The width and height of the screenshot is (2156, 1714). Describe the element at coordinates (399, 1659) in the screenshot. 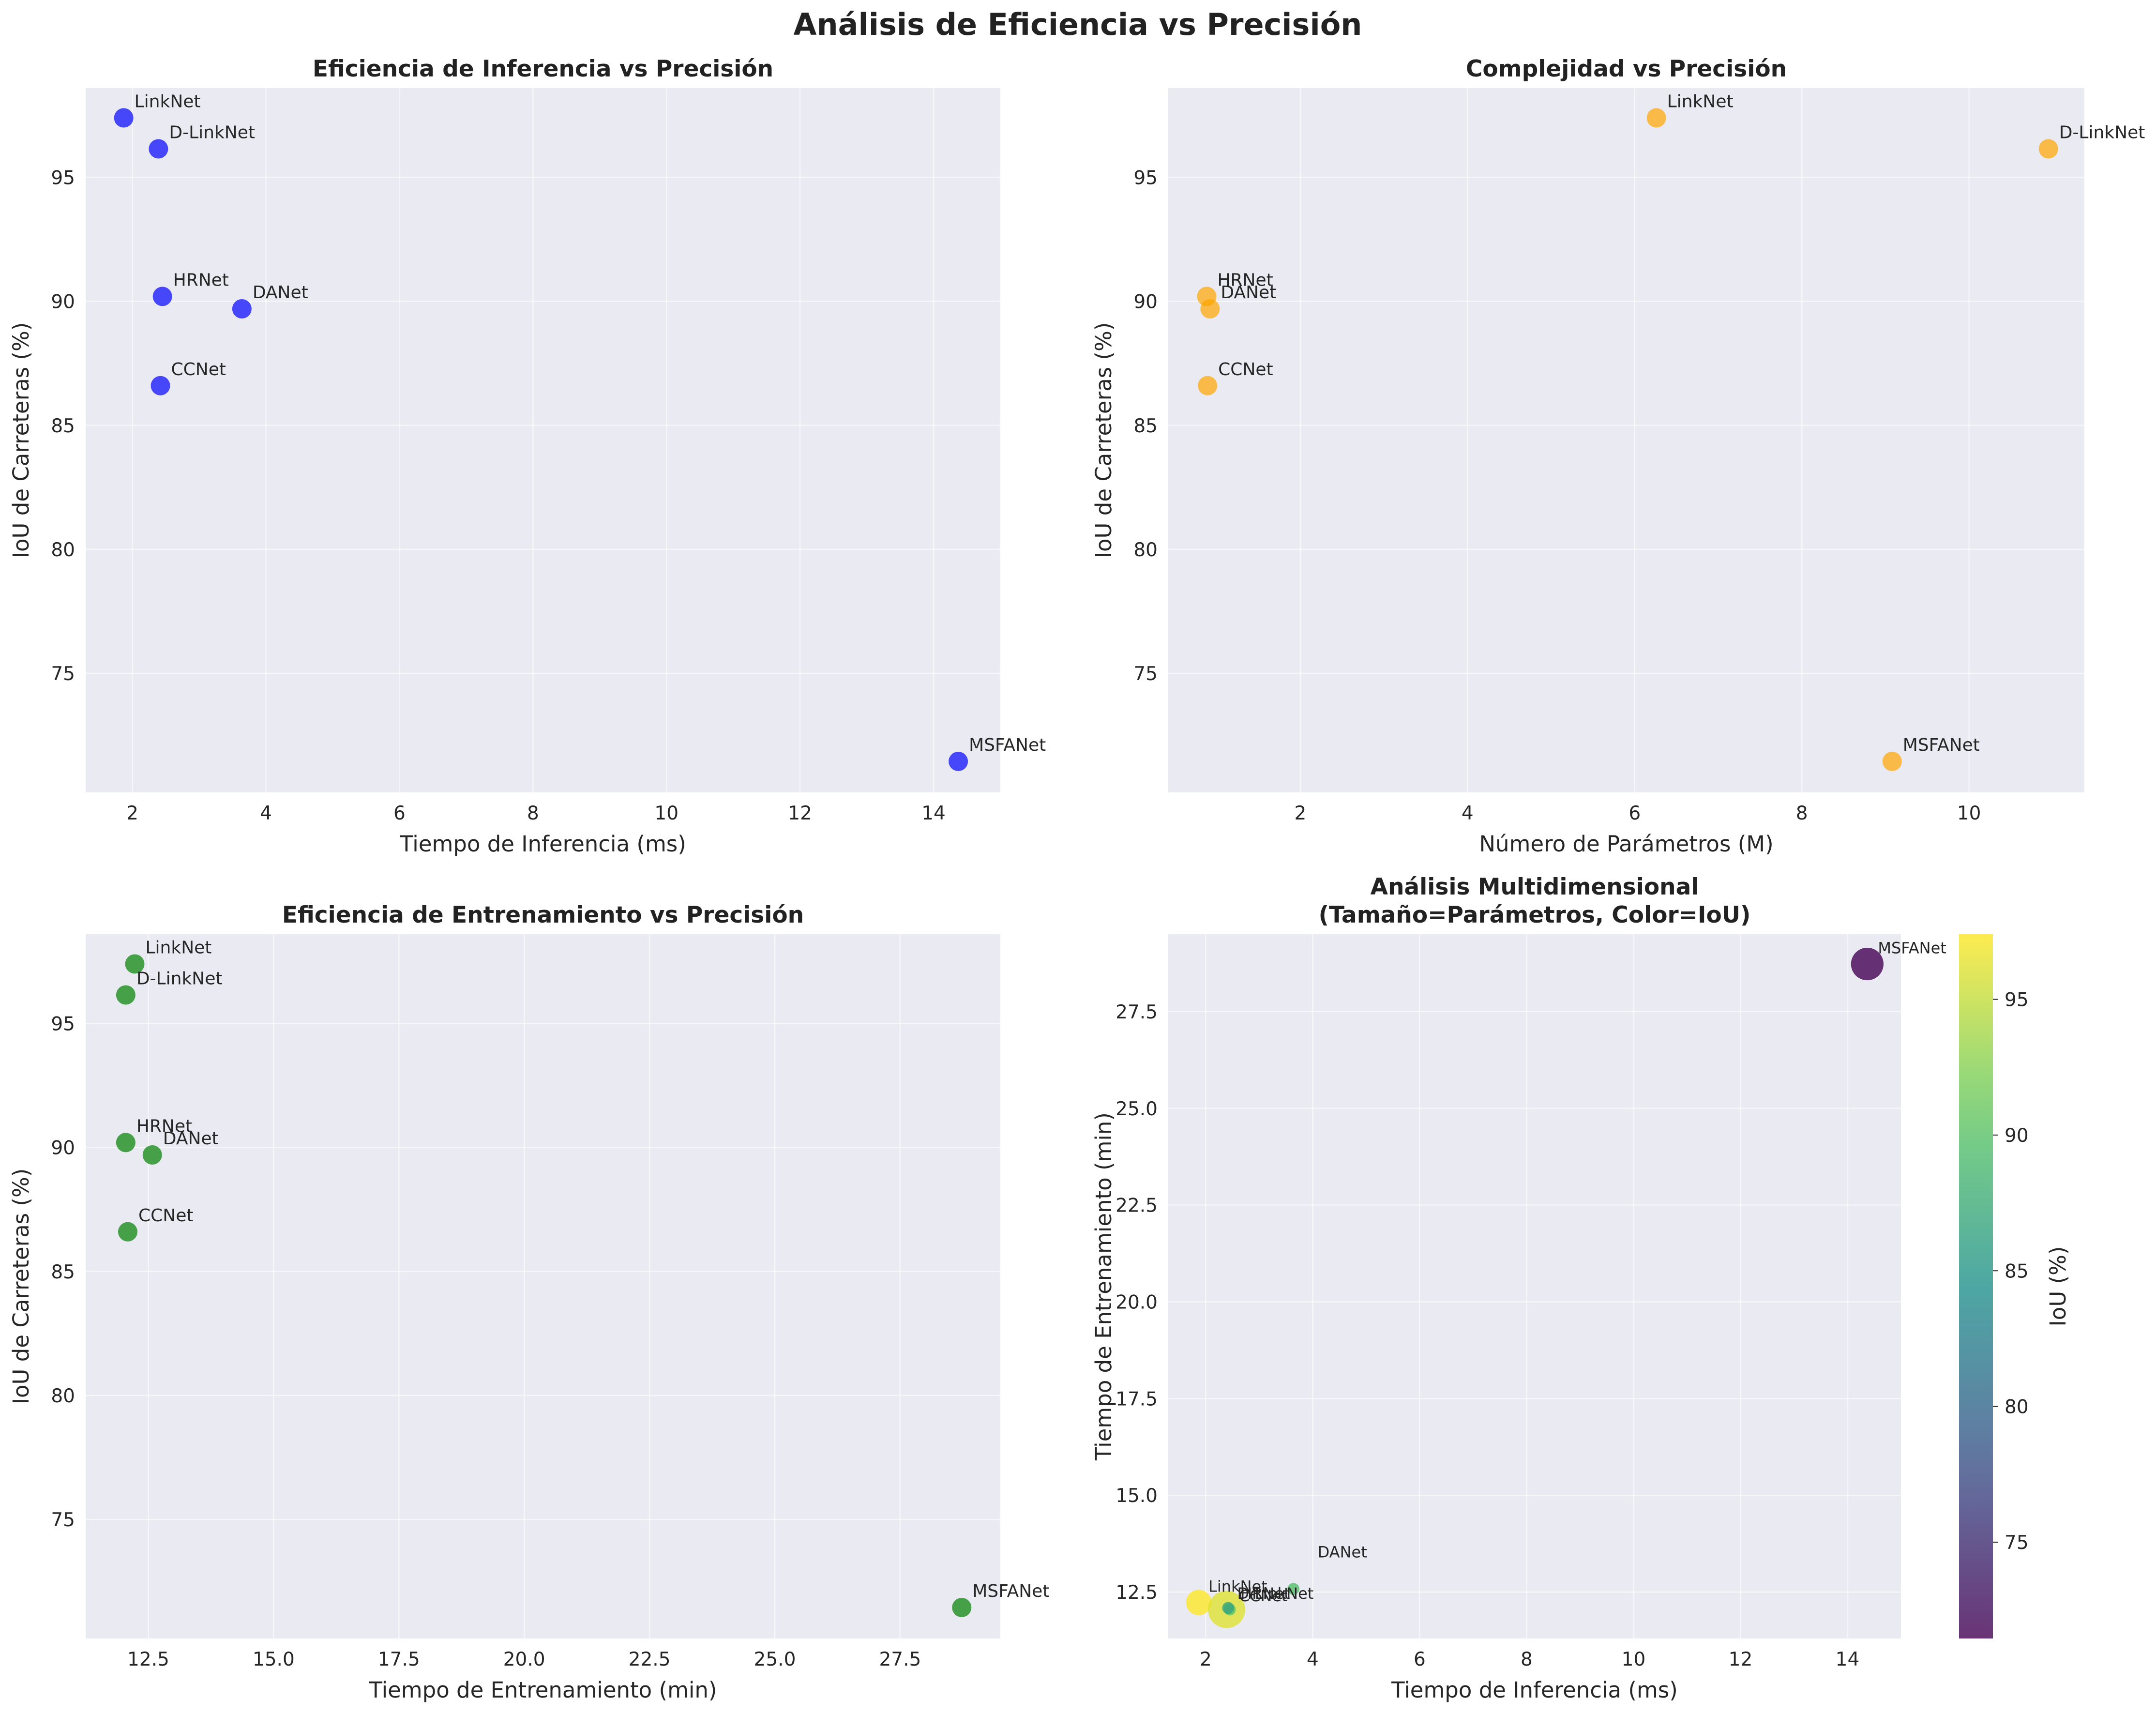

I see `x-tick-label: 17.5` at that location.